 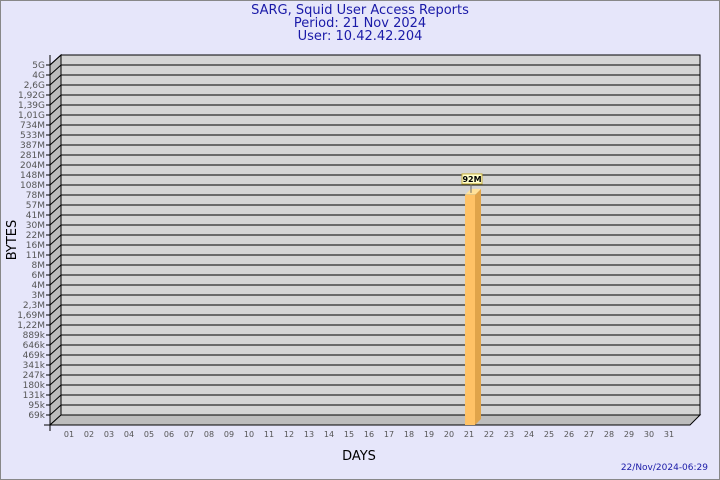 I want to click on x-tick-label: 29, so click(x=629, y=434).